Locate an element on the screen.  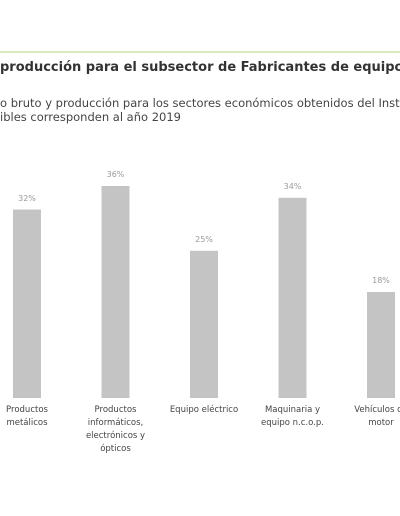
value-label: 36% is located at coordinates (115, 174).